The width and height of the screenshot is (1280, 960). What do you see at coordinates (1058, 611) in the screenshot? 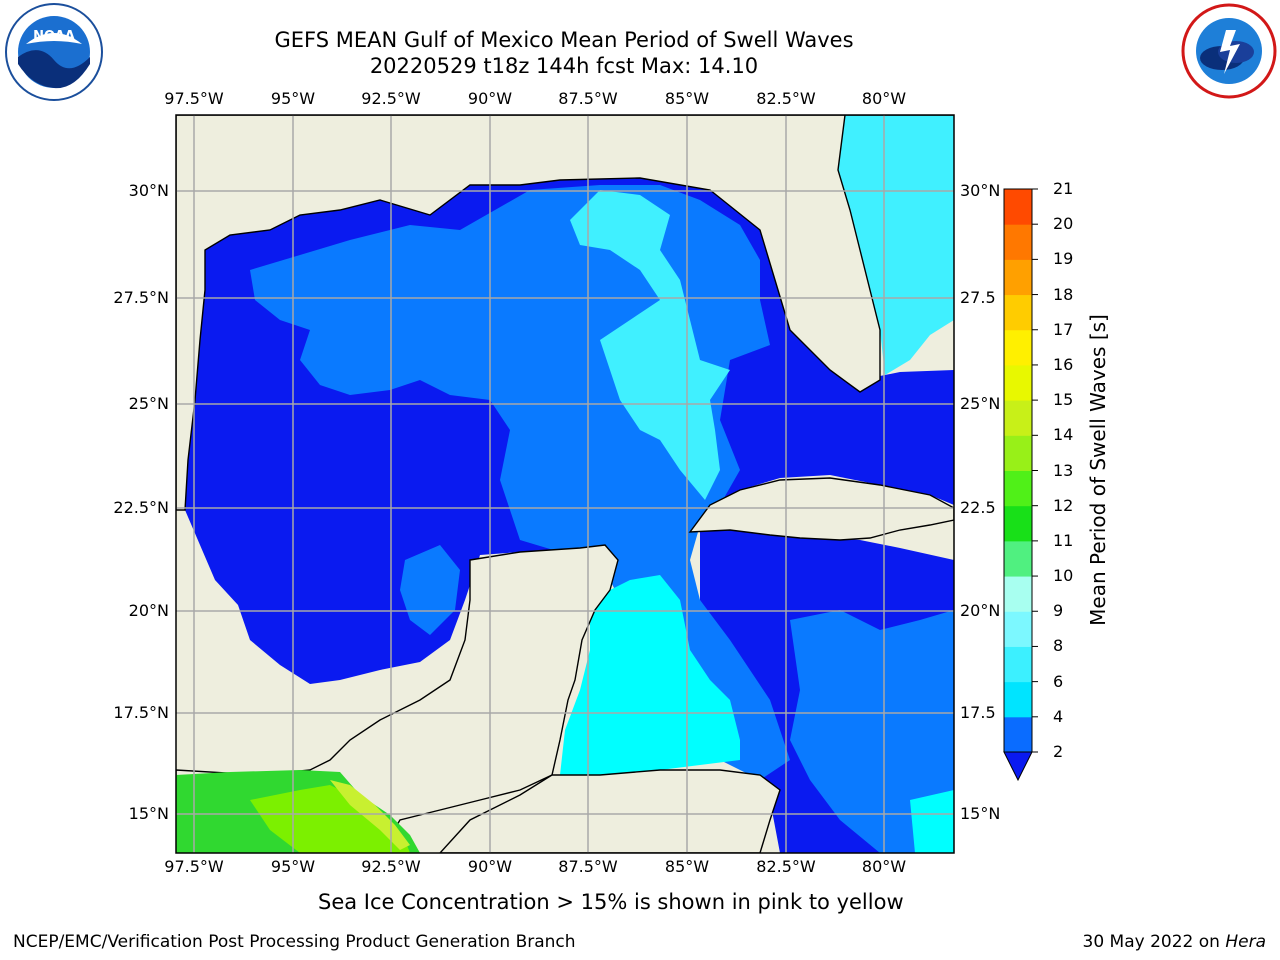
I see `colorbar-tick-label: 9` at bounding box center [1058, 611].